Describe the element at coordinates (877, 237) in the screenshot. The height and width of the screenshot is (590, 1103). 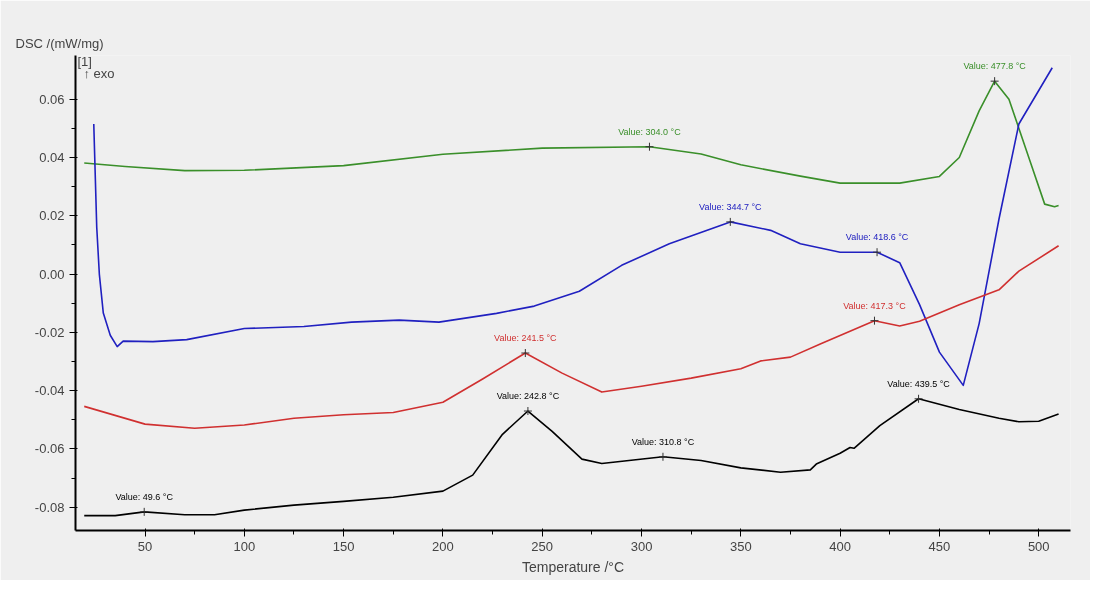
I see `annotation: Value: 418.6 °C` at that location.